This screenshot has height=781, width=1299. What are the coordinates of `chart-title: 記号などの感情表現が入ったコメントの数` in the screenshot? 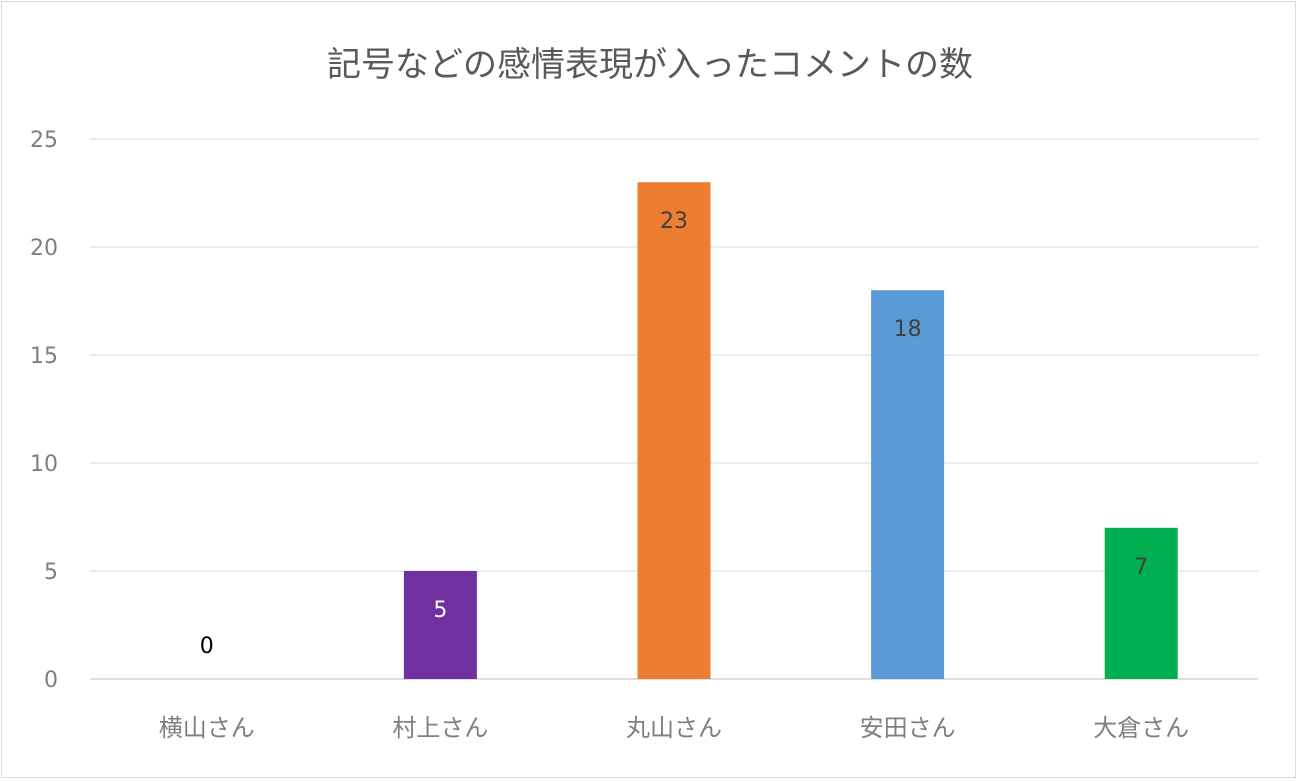 It's located at (650, 65).